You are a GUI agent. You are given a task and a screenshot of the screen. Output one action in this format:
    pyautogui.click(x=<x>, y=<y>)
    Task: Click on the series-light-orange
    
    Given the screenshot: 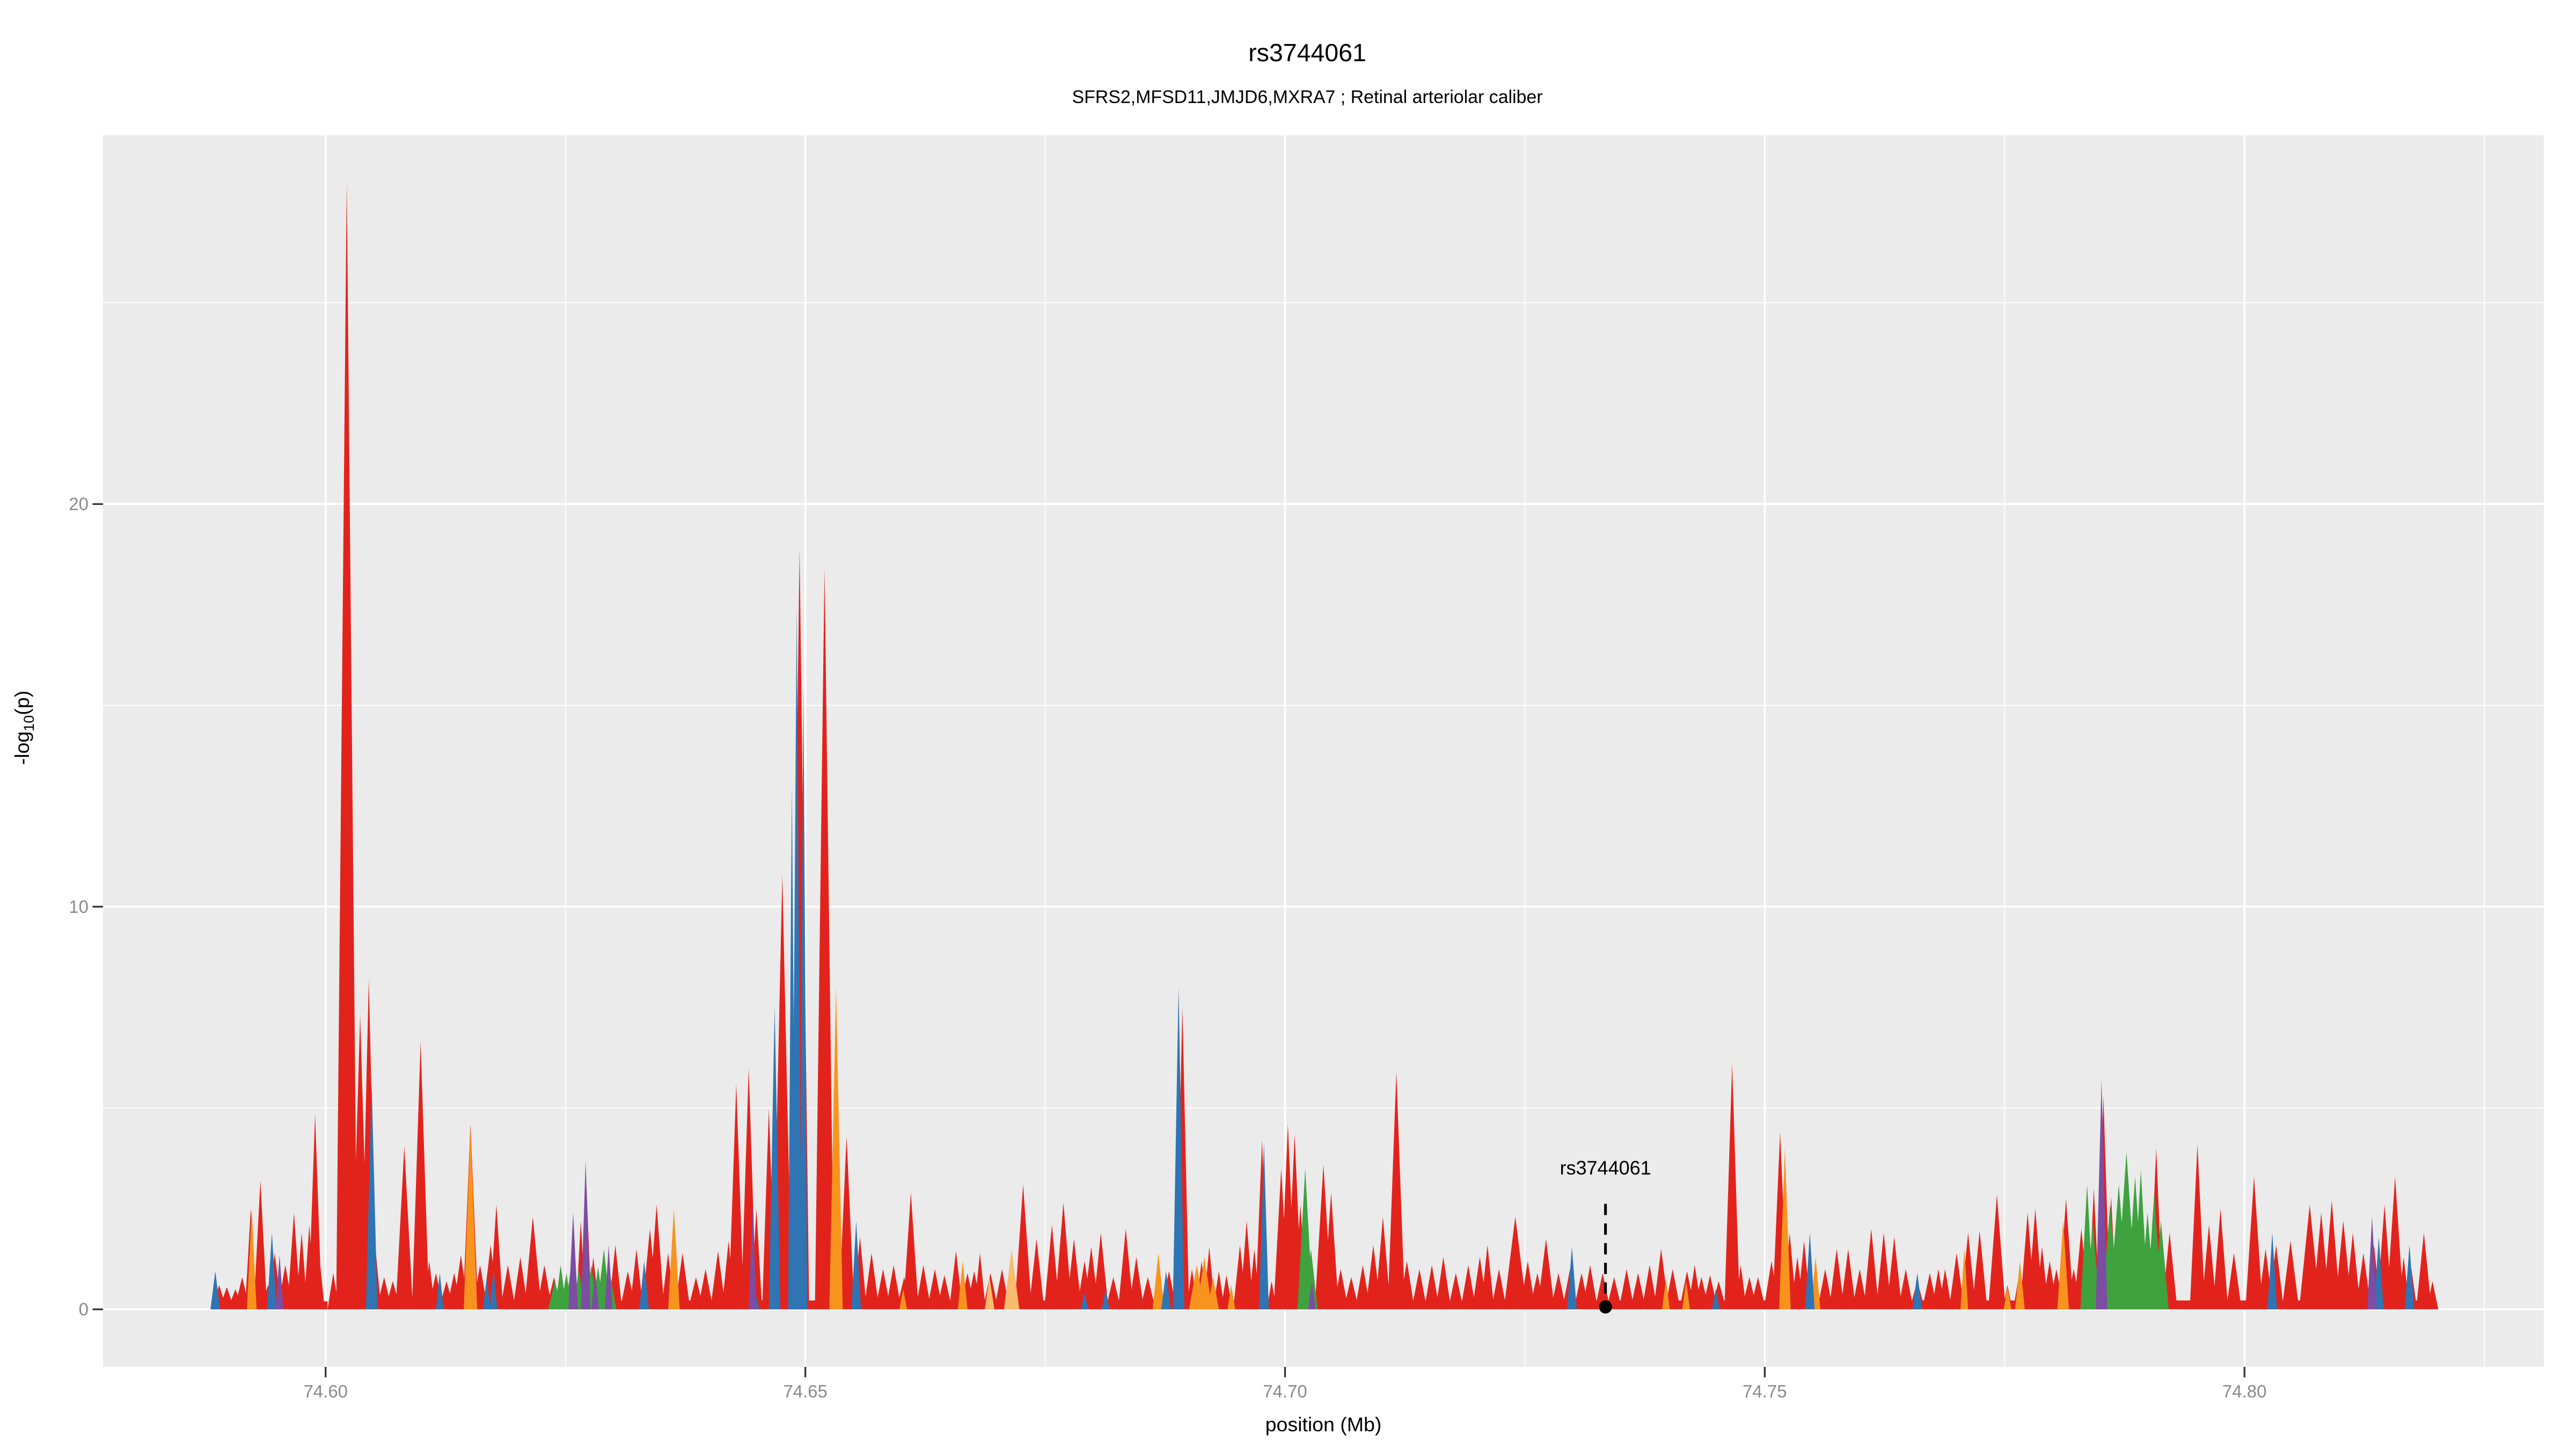 What is the action you would take?
    pyautogui.click(x=1002, y=1279)
    